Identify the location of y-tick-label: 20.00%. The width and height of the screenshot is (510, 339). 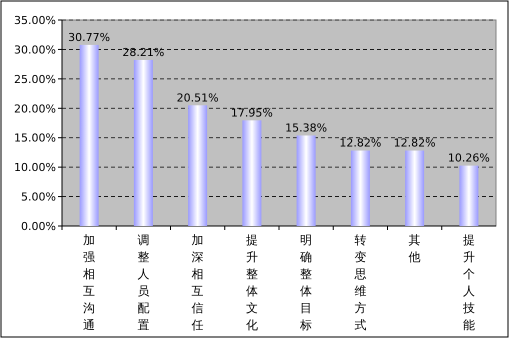
(35, 109).